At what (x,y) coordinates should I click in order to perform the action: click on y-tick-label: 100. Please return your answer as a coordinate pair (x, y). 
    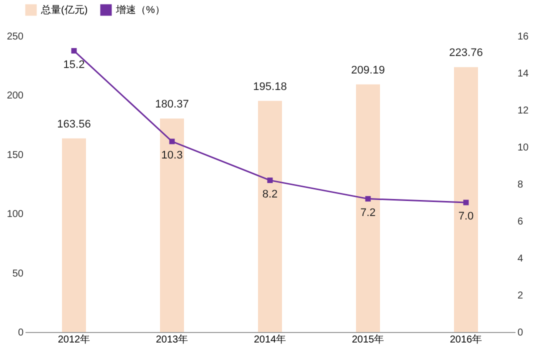
    Looking at the image, I should click on (15, 214).